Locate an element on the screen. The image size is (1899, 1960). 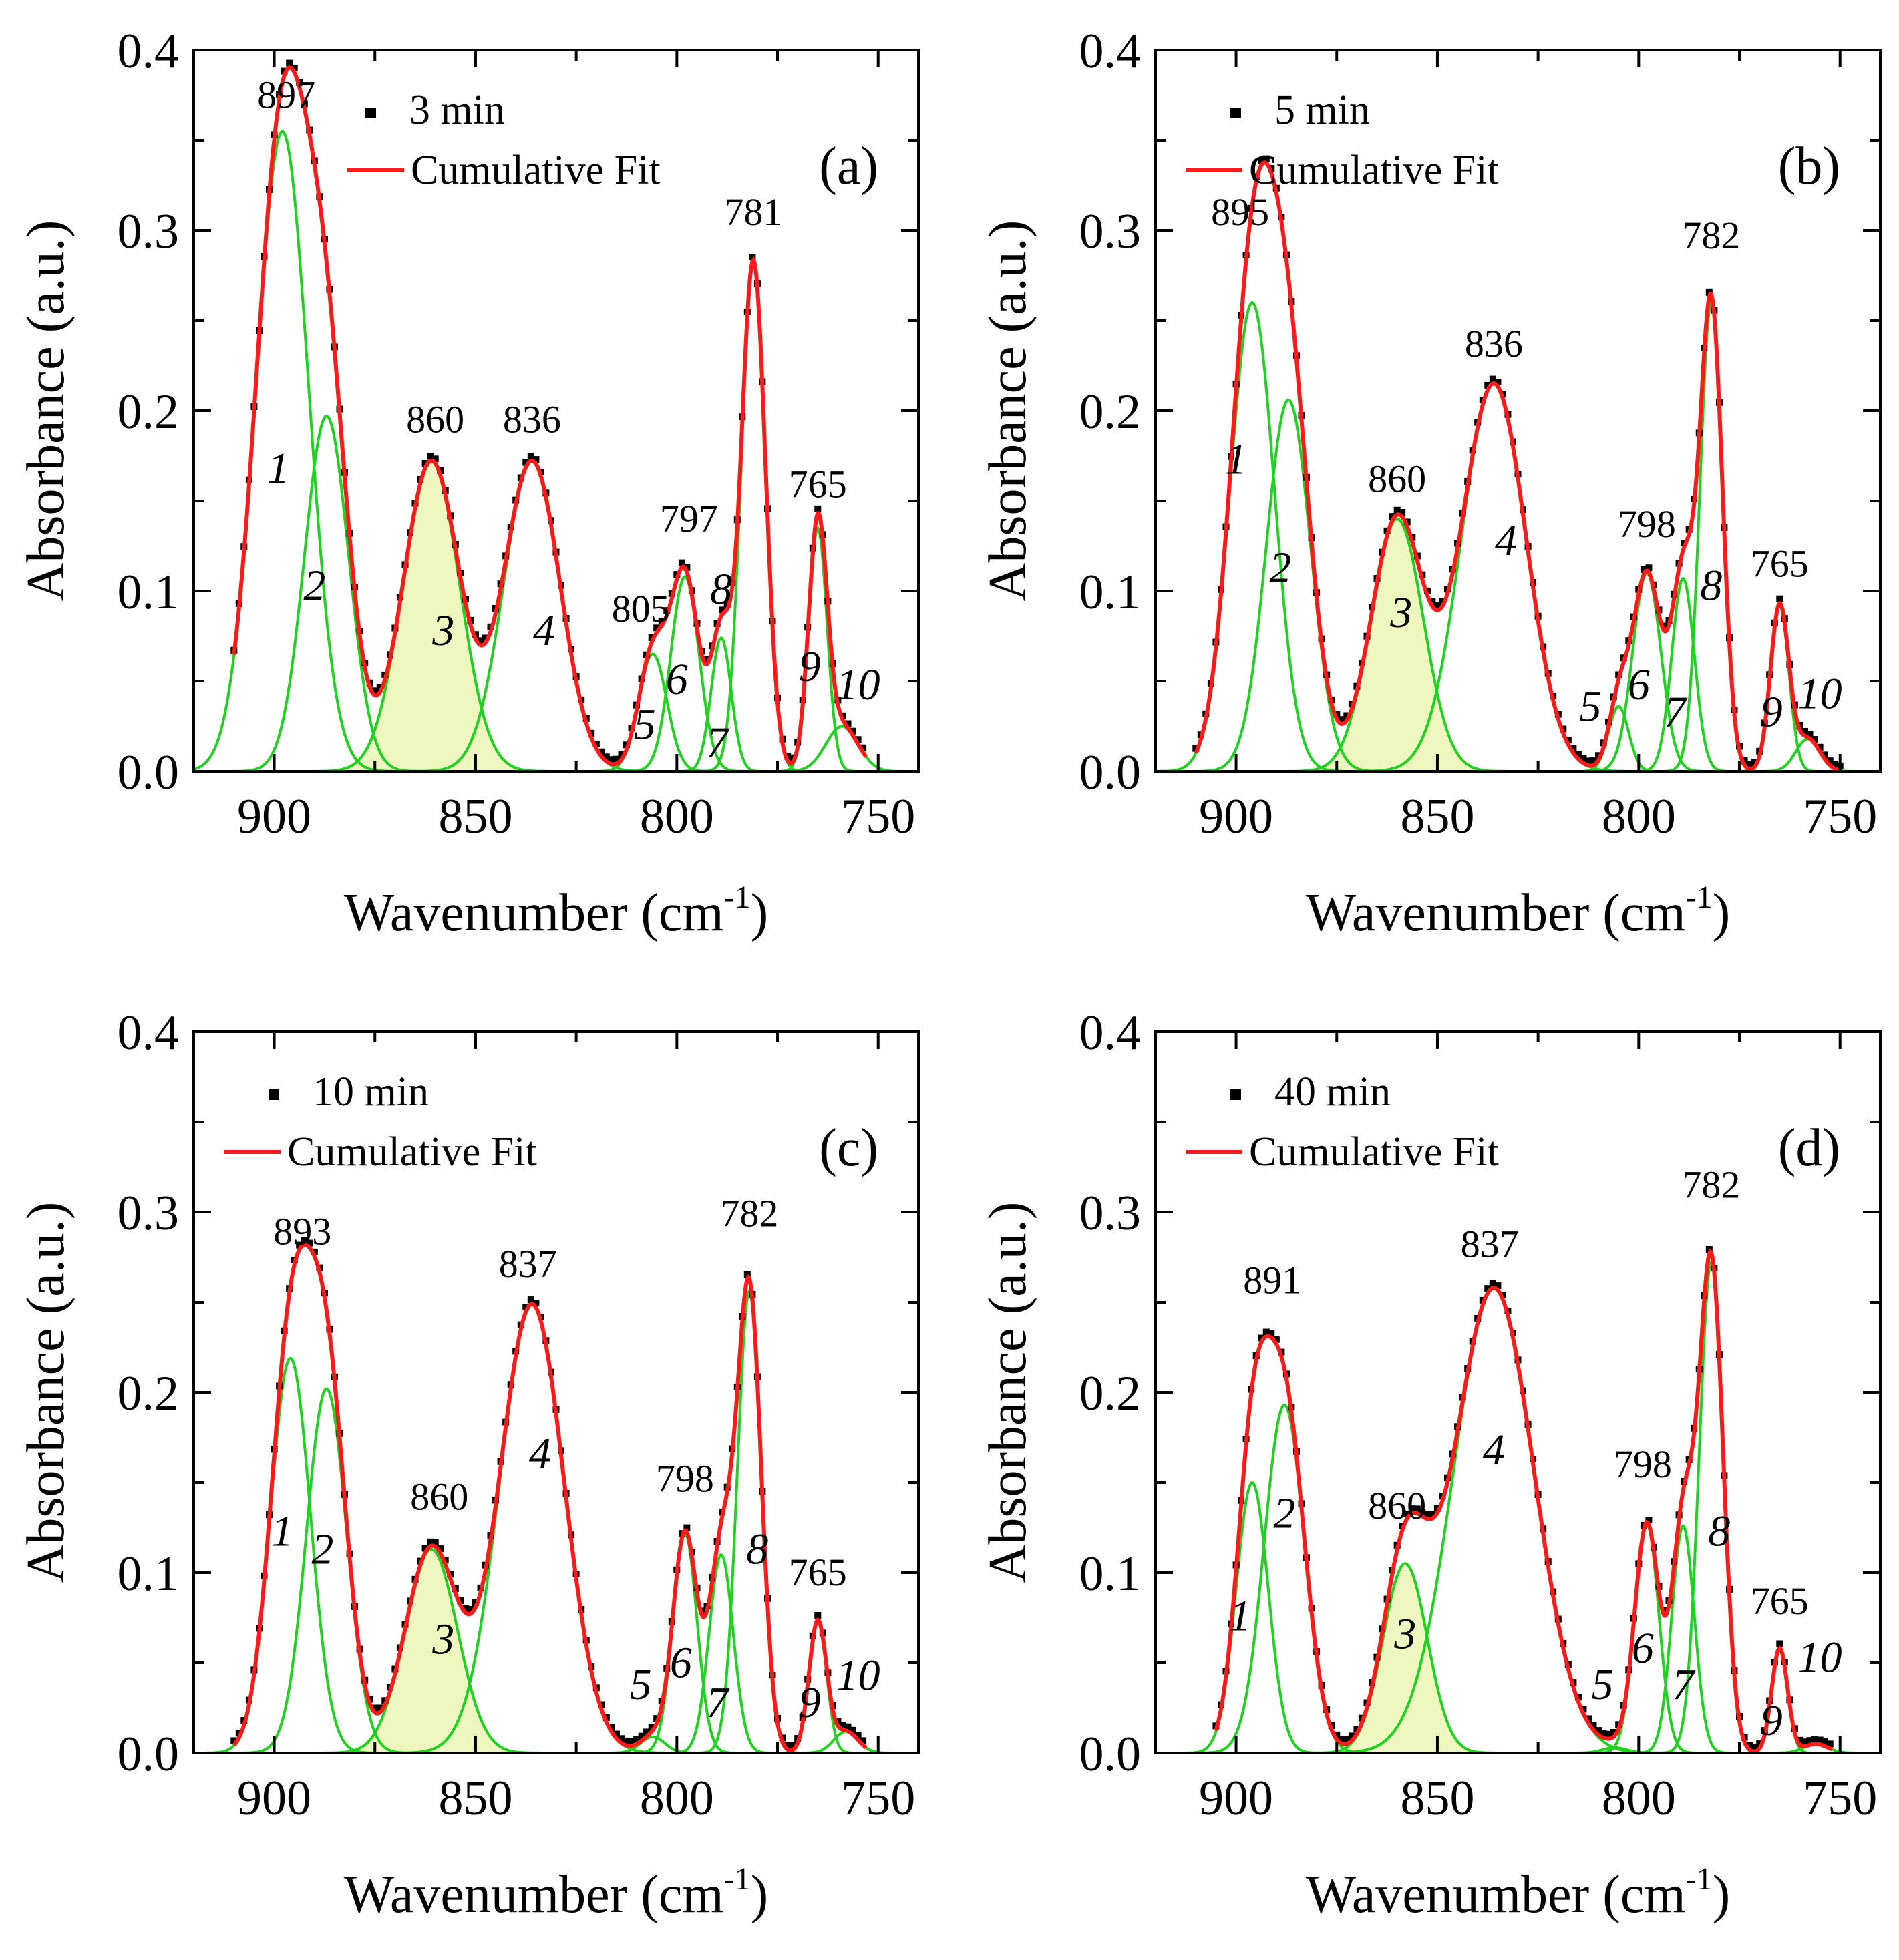
legend: 40 min Cumulative Fit is located at coordinates (1342, 1122).